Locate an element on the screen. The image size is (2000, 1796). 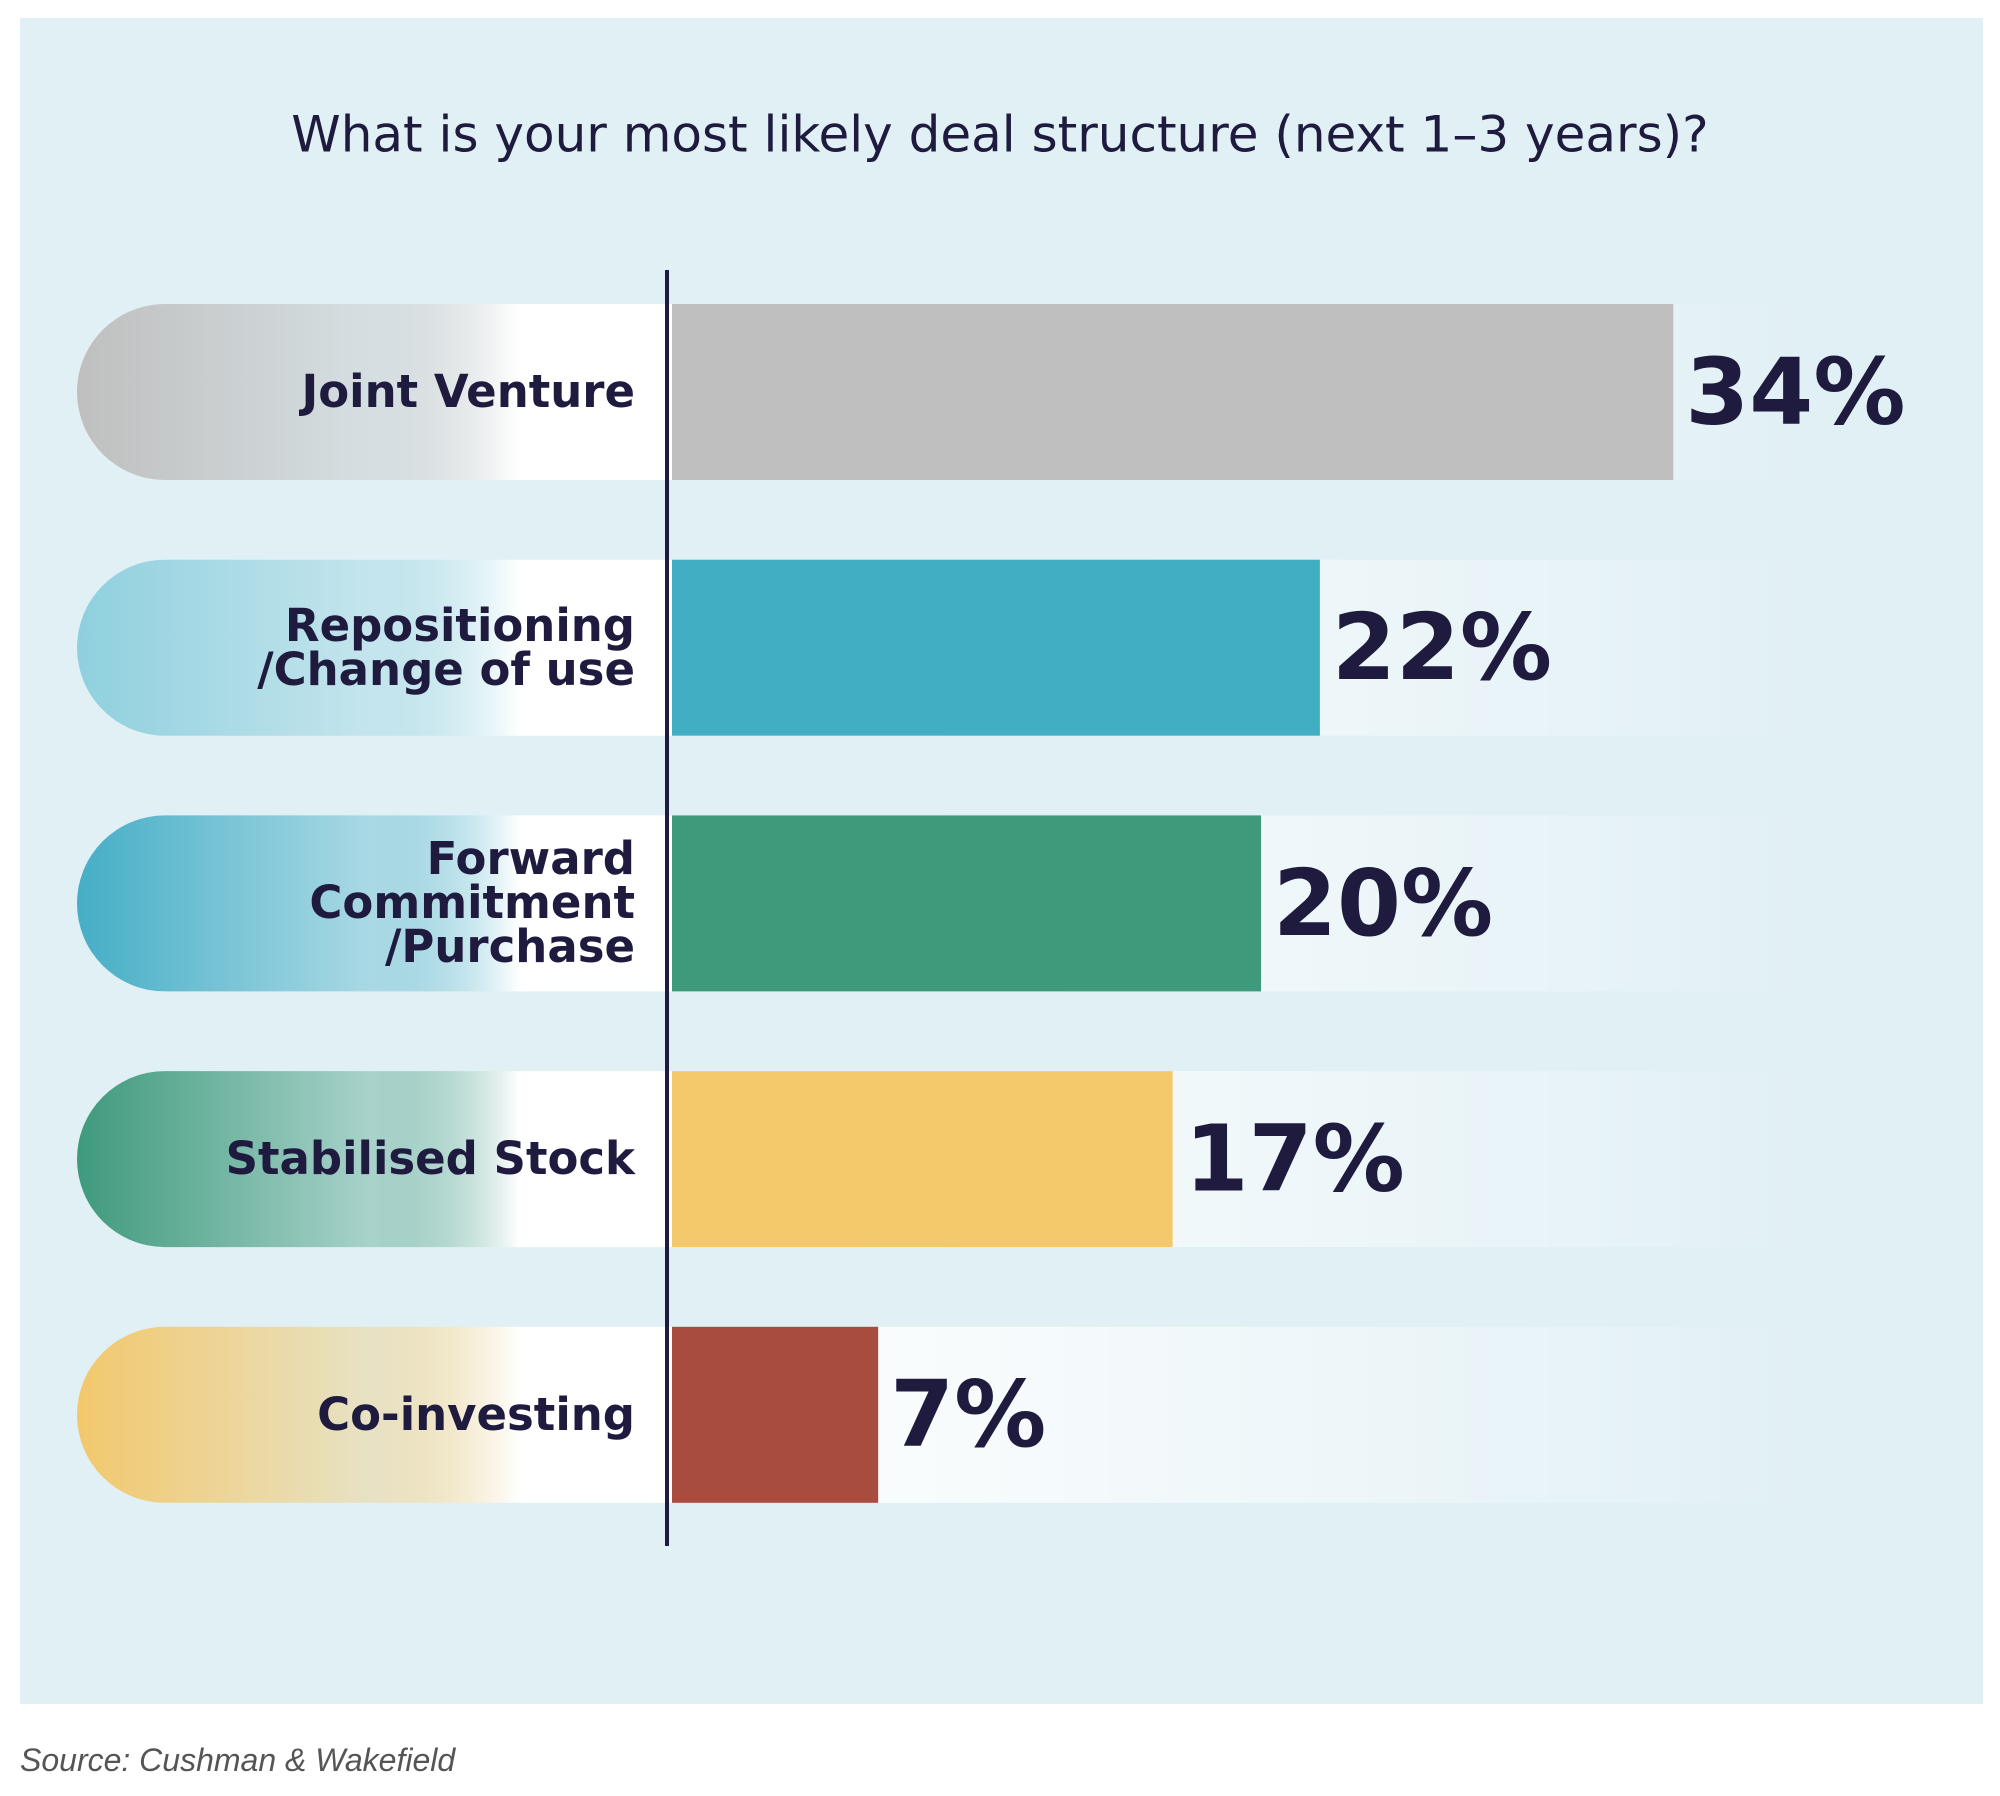
category-label: Forward Commitment /Purchase is located at coordinates (472, 903).